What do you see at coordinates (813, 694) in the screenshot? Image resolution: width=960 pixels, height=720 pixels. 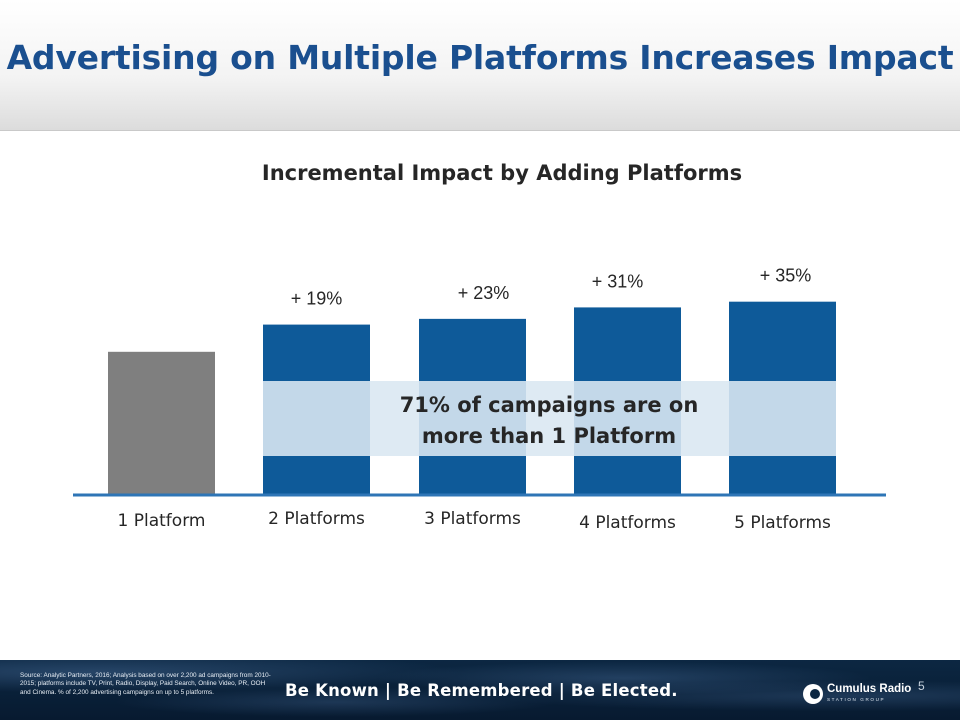 I see `cumulus-logo-icon` at bounding box center [813, 694].